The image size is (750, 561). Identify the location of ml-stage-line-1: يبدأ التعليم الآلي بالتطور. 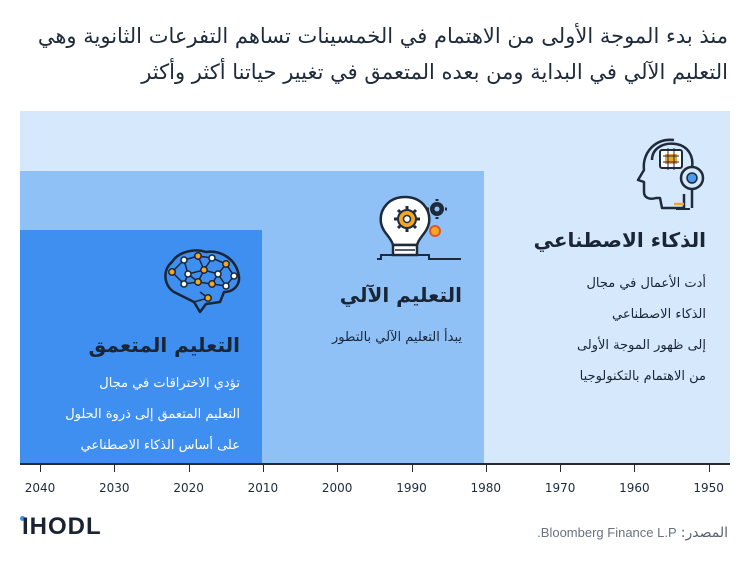
(397, 337).